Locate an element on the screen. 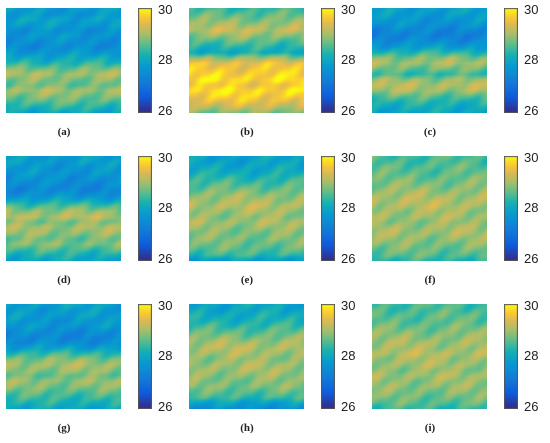 The height and width of the screenshot is (443, 550). panel-g: 30 28 26 (g) is located at coordinates (91, 369).